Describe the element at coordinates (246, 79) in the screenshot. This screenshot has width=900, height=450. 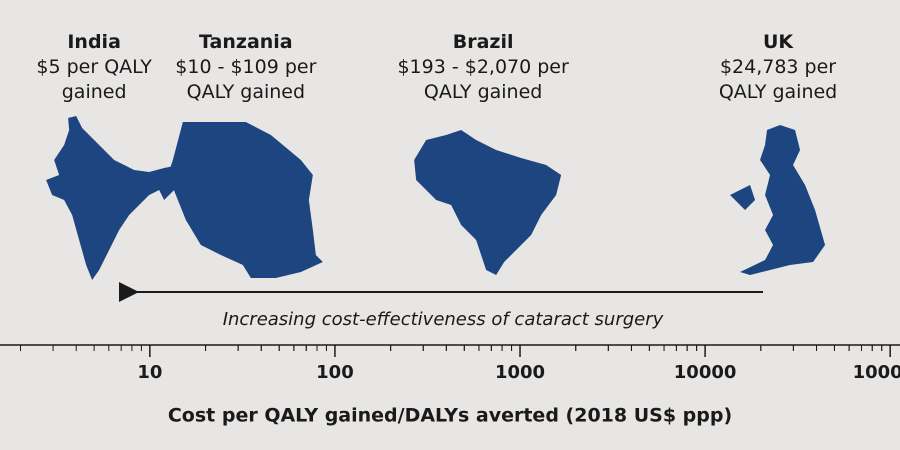
I see `cost-label: $10 - $109 per QALY gained` at that location.